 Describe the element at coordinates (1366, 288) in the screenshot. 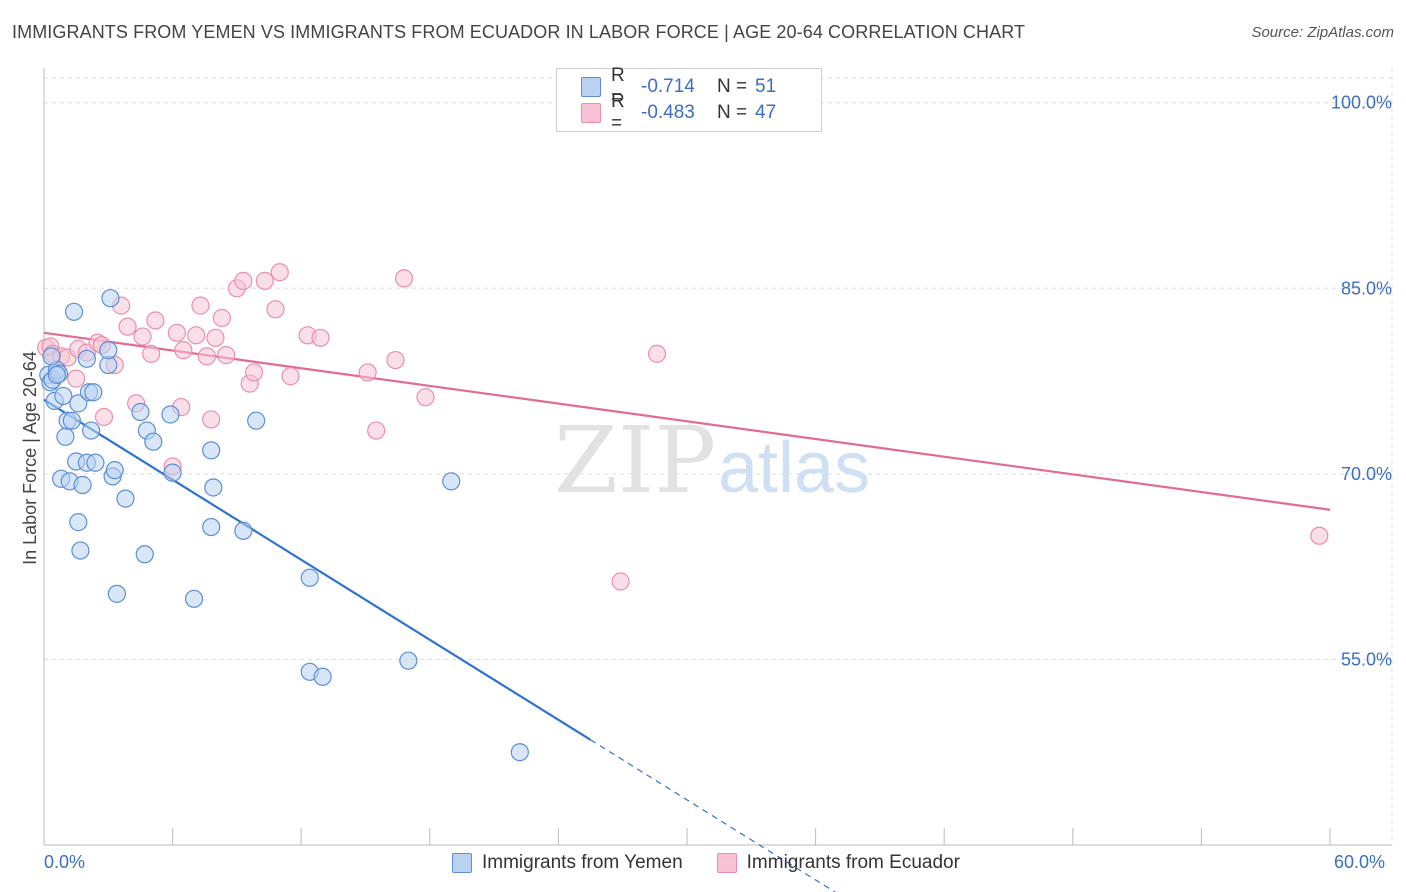

I see `y-tick-label: 85.0%` at that location.